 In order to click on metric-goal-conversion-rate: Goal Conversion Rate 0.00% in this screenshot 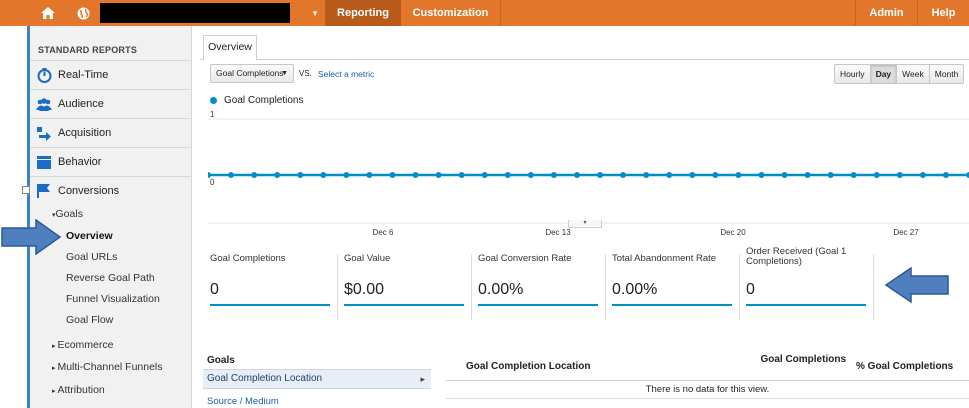, I will do `click(545, 286)`.